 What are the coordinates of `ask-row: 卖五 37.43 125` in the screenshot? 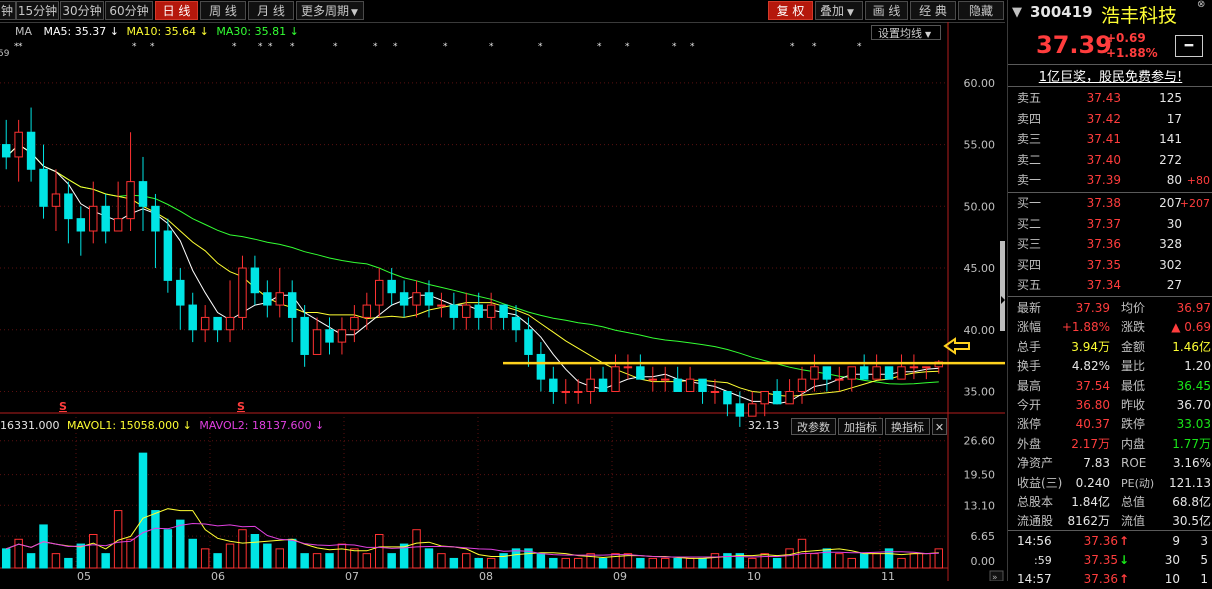 It's located at (1110, 98).